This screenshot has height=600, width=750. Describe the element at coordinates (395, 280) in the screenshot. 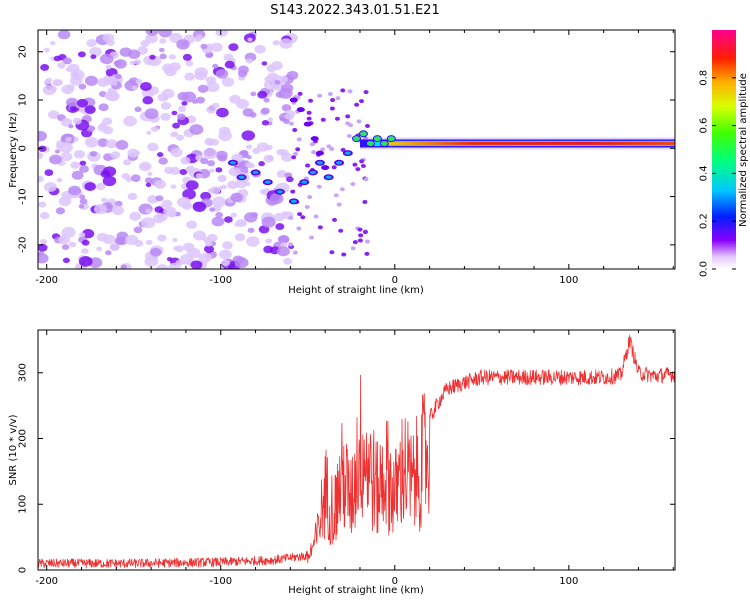

I see `x-tick-label: 0` at that location.